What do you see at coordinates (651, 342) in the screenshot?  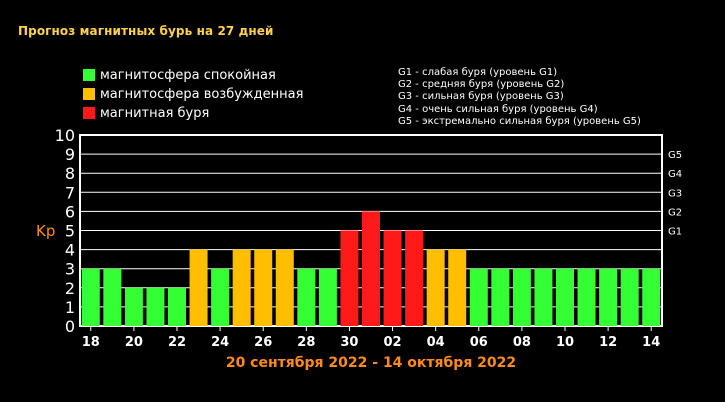 I see `x-tick-label: 14` at bounding box center [651, 342].